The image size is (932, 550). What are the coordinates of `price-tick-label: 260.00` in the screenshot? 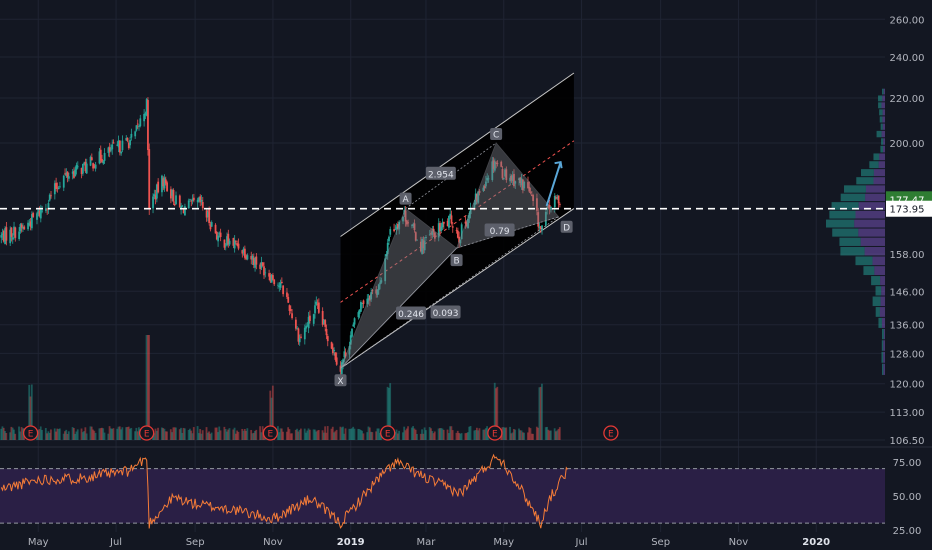 It's located at (907, 20).